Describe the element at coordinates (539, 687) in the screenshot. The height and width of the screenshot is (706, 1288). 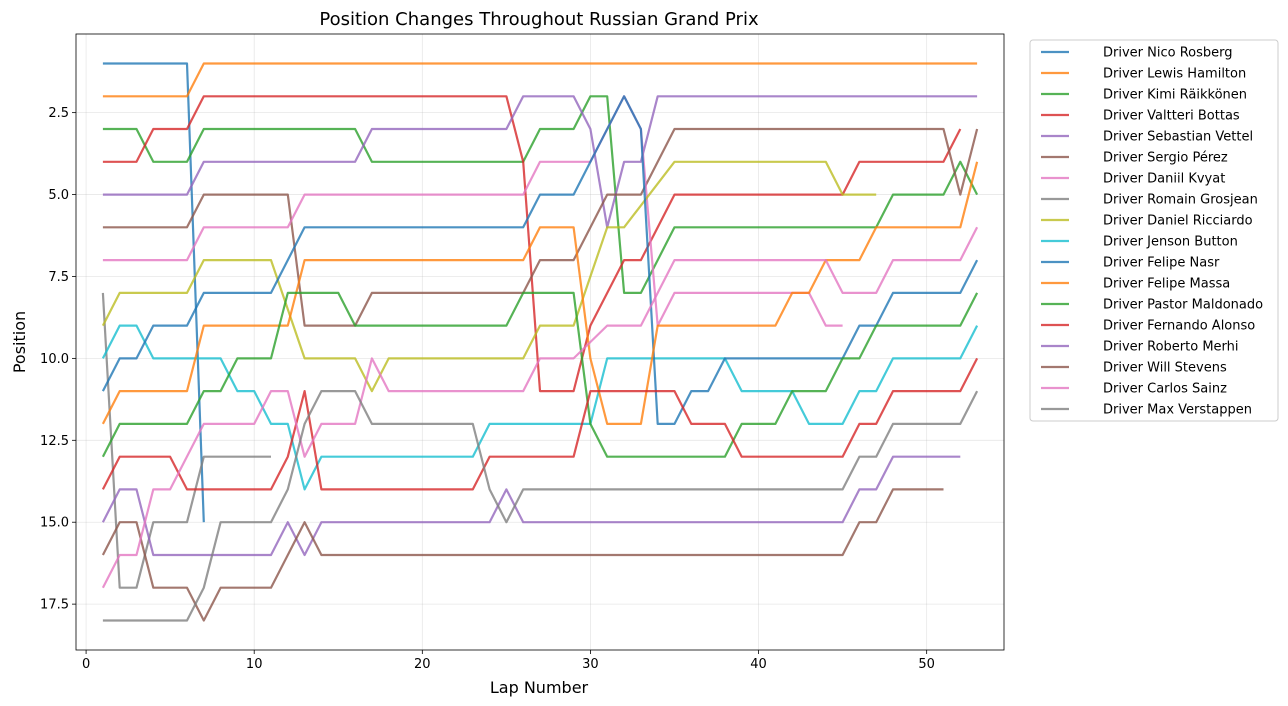
I see `x-axis-label: Lap Number` at that location.